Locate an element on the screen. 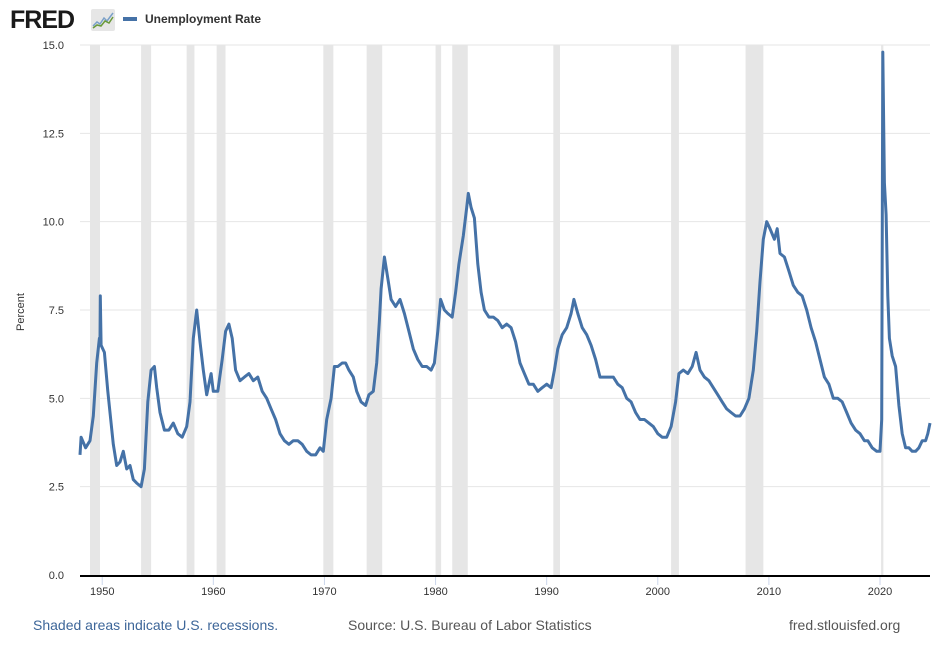 The width and height of the screenshot is (950, 650). line-chart-icon is located at coordinates (103, 20).